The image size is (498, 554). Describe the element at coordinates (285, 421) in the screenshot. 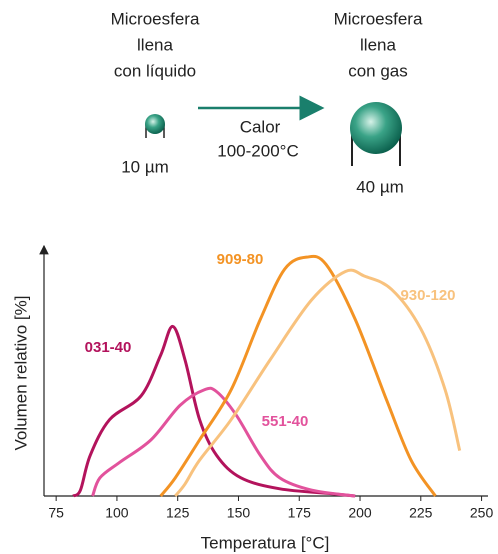

I see `series-label: 551-40` at that location.